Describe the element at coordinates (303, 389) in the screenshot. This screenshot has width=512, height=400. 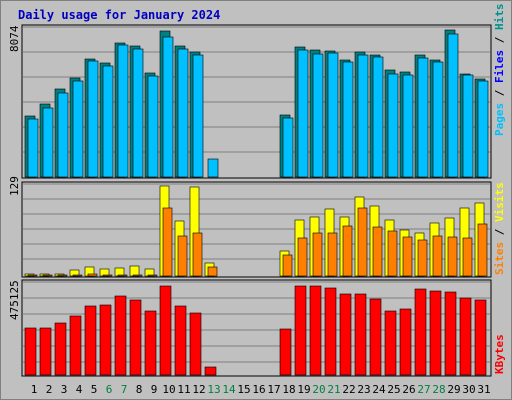
I see `x-tick-label: 19` at that location.